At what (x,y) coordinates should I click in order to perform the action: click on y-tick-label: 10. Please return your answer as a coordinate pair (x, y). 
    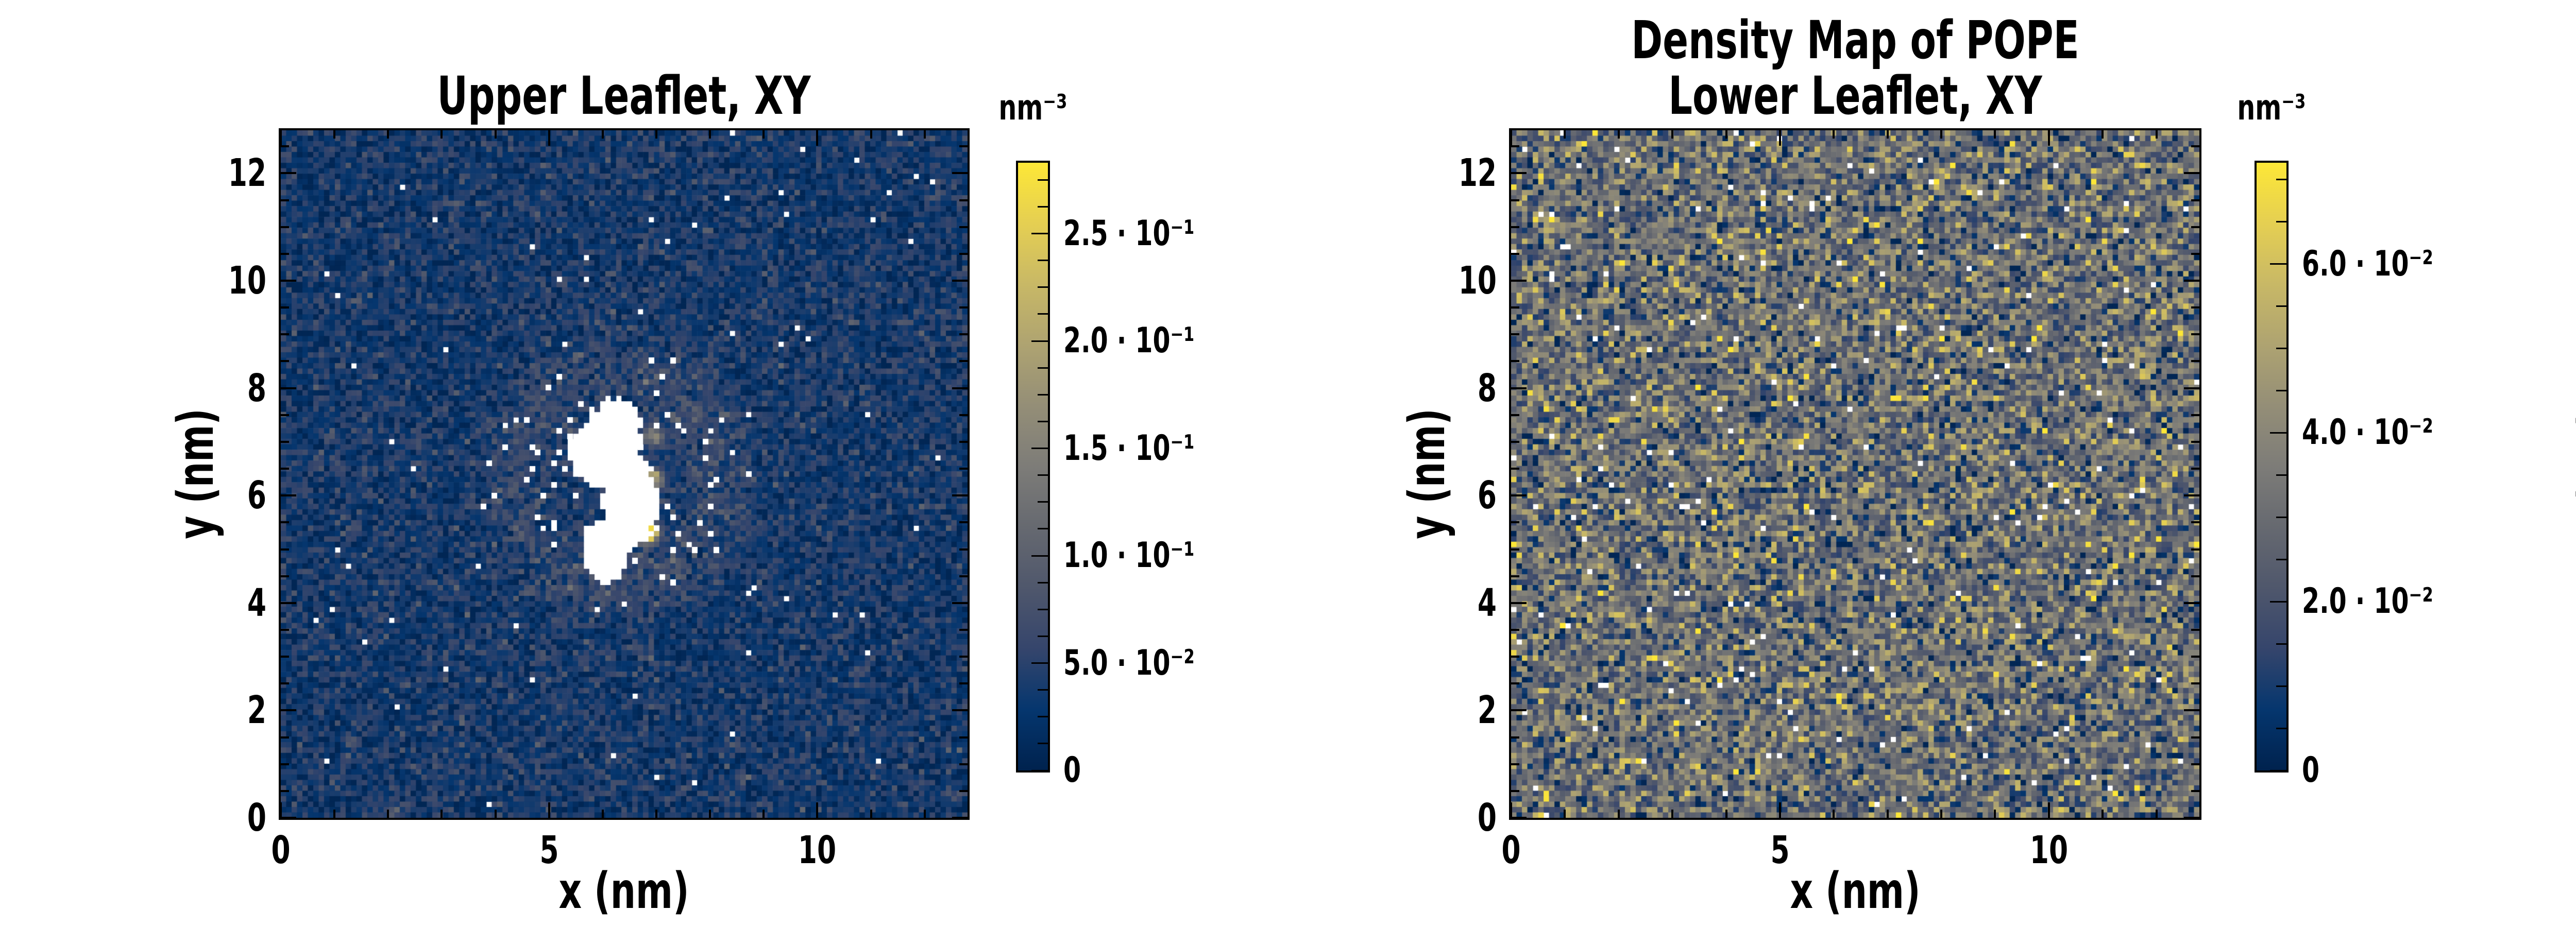
    Looking at the image, I should click on (1477, 281).